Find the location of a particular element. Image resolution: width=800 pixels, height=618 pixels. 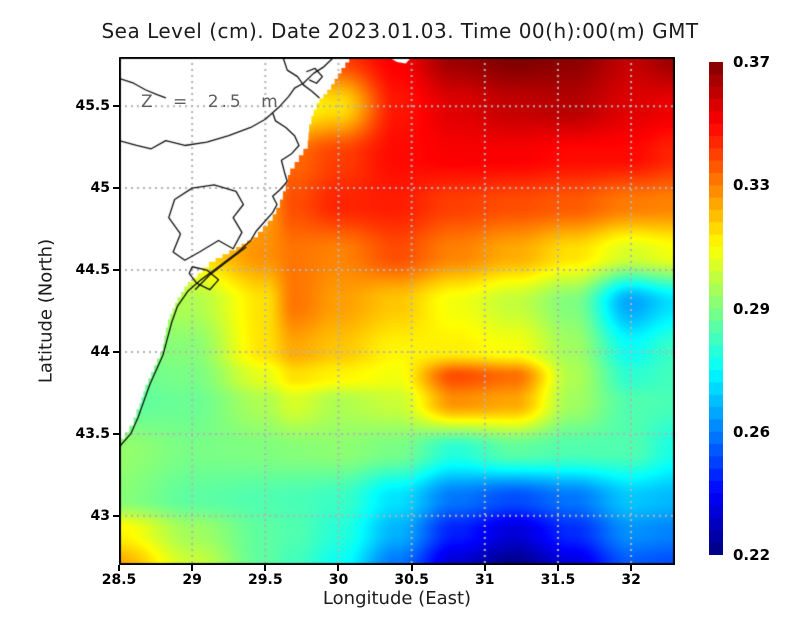

colorbar-tick-label: 0.29 is located at coordinates (752, 308).